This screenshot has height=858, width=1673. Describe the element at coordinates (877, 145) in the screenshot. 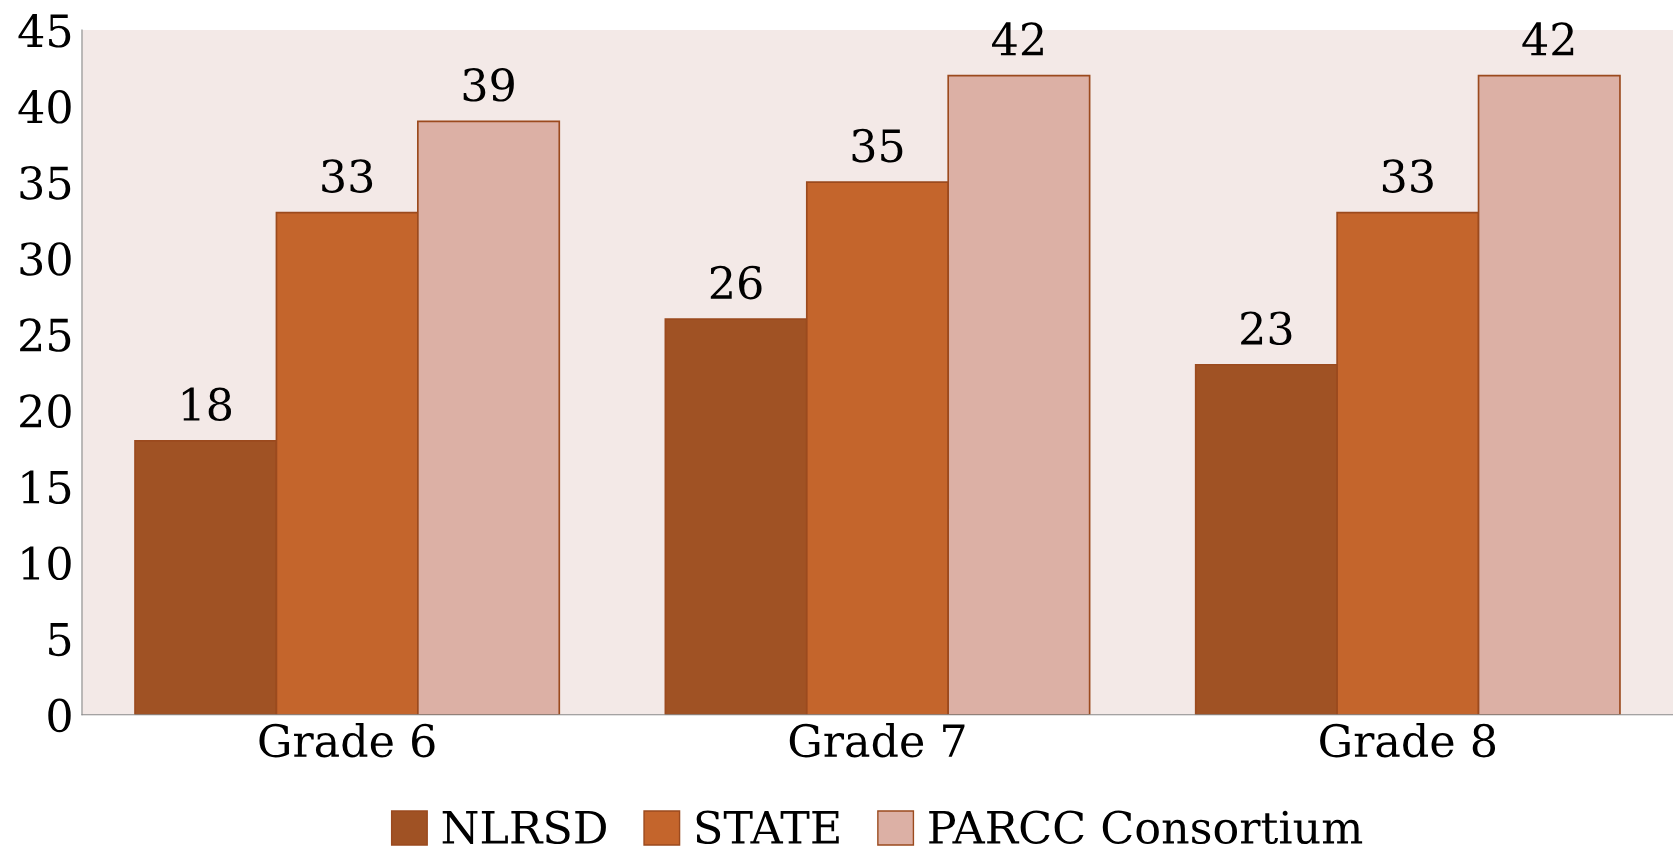

I see `data-label: 35` at that location.